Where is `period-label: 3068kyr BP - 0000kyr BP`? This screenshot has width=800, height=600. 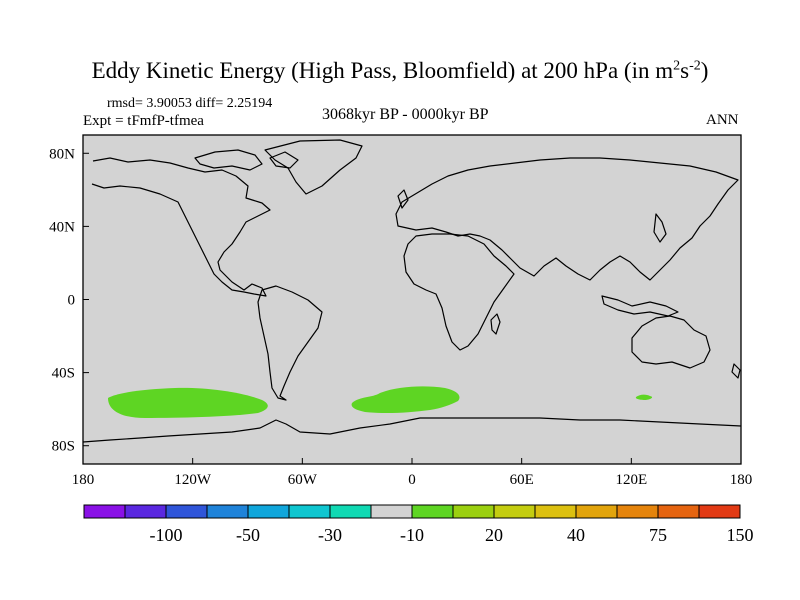 period-label: 3068kyr BP - 0000kyr BP is located at coordinates (405, 114).